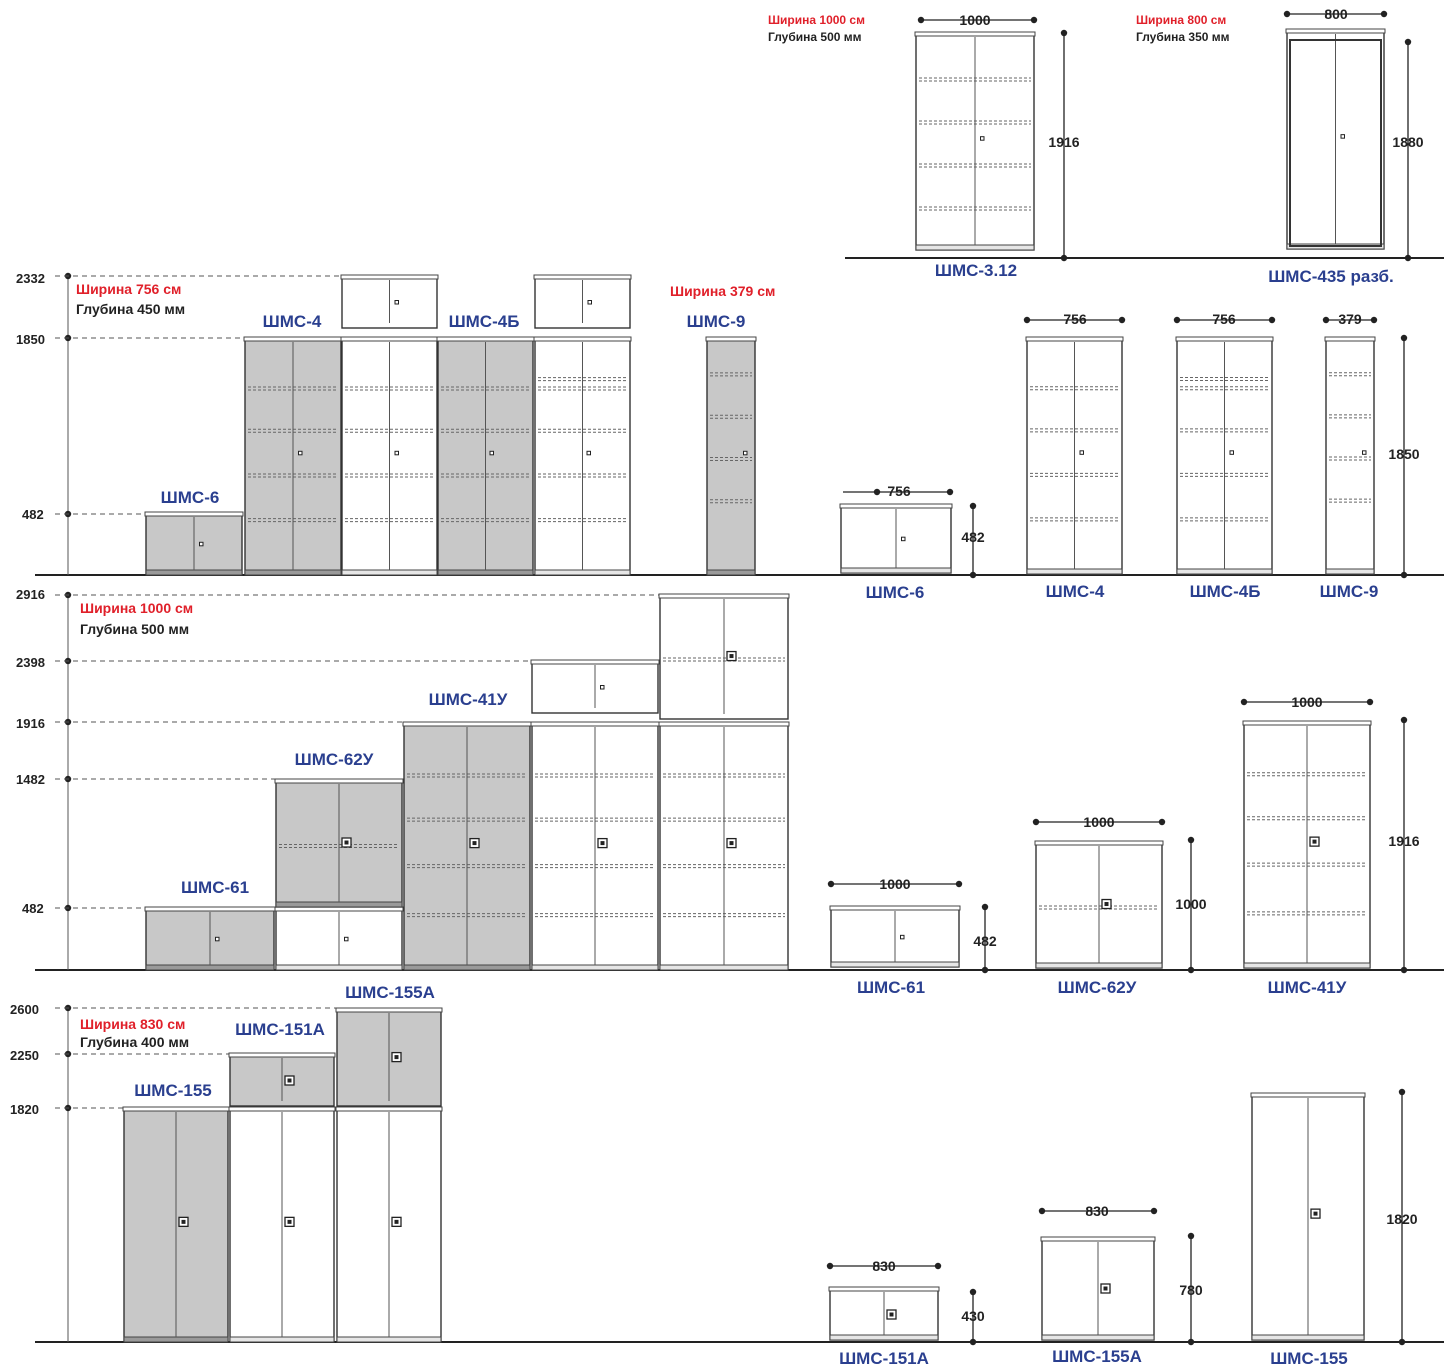 Image resolution: width=1444 pixels, height=1366 pixels. What do you see at coordinates (24, 1109) in the screenshot?
I see `g3-tick-1820: 1820` at bounding box center [24, 1109].